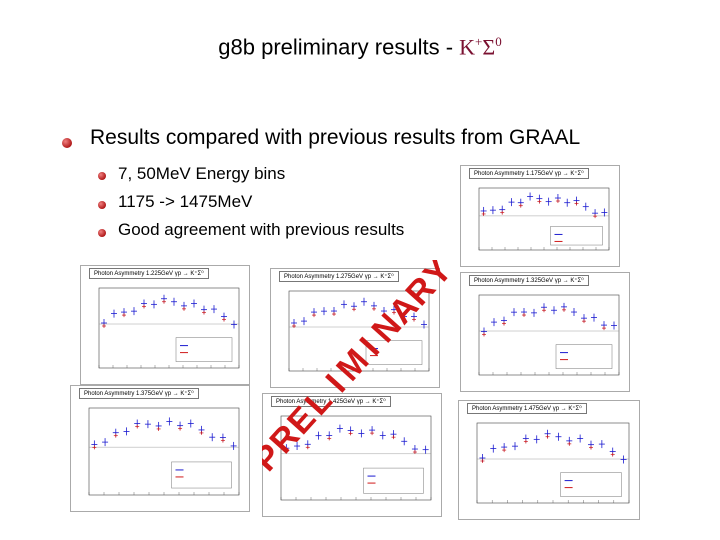 This screenshot has width=720, height=540. I want to click on plot-1375-graphic, so click(164, 451).